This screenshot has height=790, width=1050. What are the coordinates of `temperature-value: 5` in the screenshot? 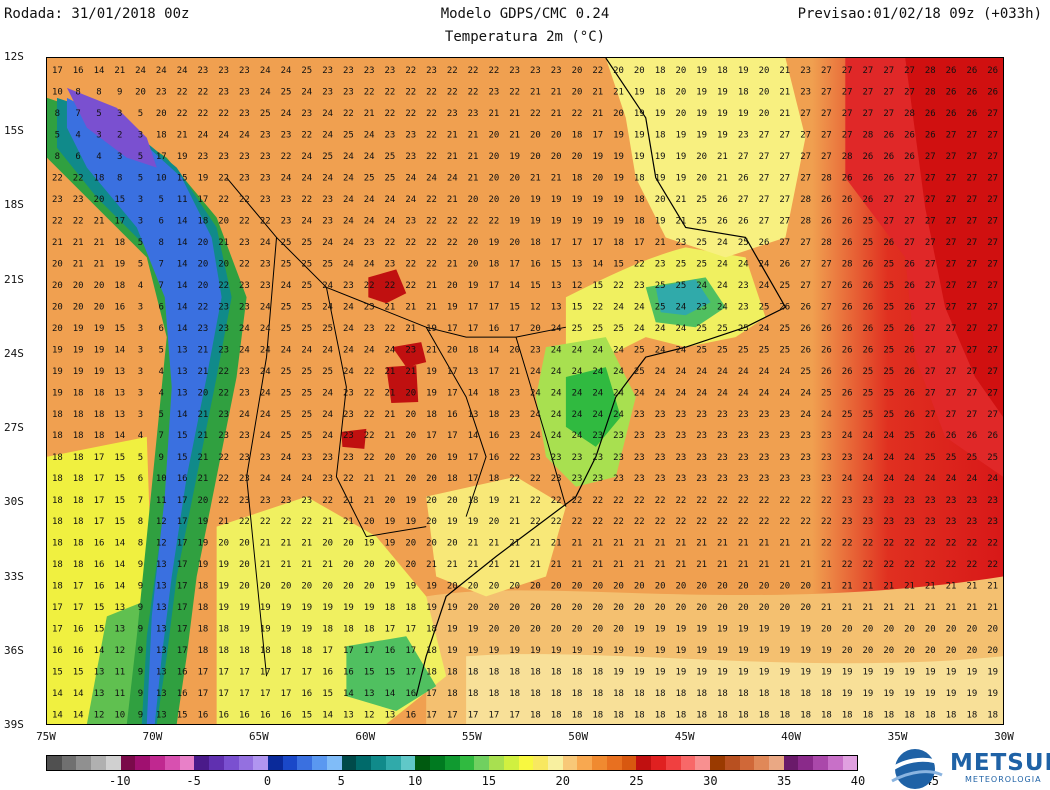 It's located at (140, 458).